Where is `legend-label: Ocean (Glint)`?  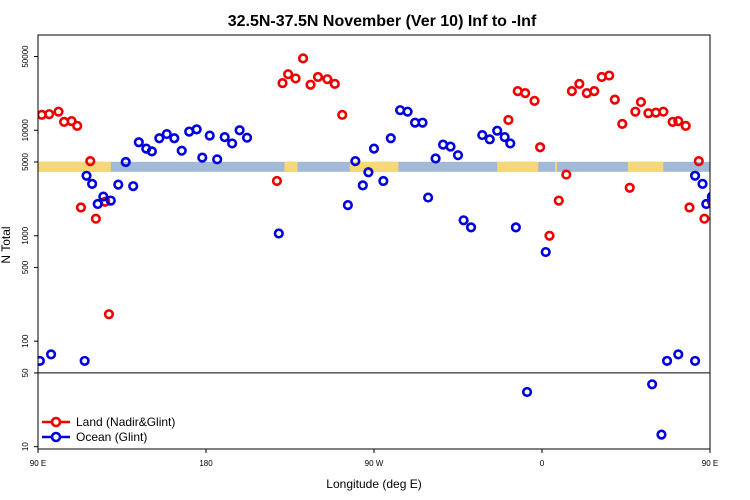 legend-label: Ocean (Glint) is located at coordinates (111, 437).